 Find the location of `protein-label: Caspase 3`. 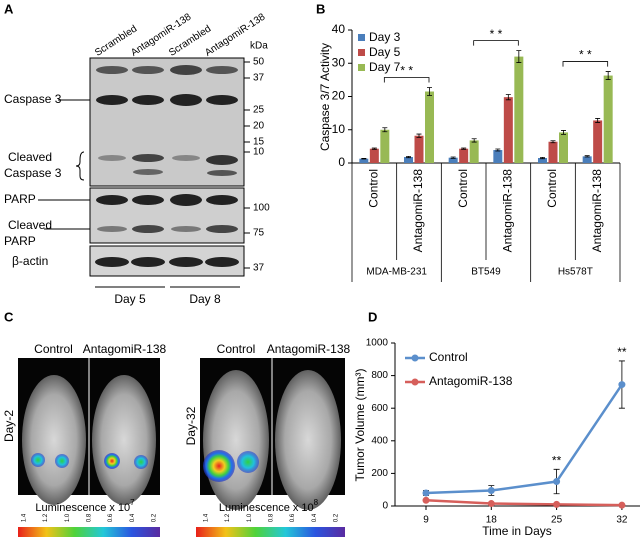

protein-label: Caspase 3 is located at coordinates (33, 173).